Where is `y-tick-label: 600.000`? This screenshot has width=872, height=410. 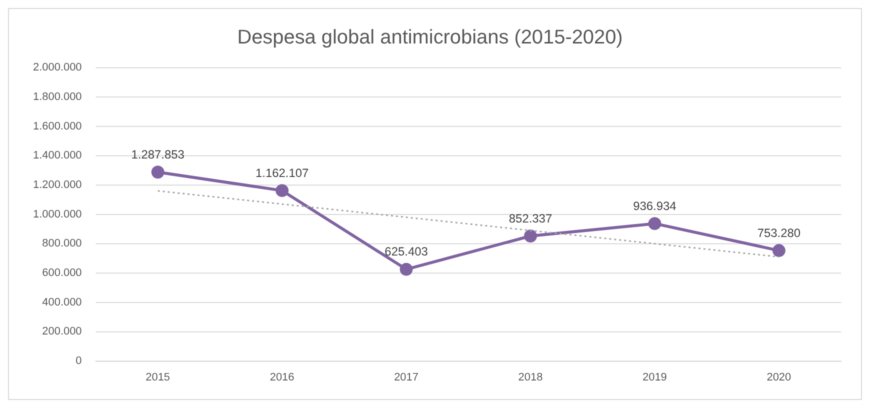
y-tick-label: 600.000 is located at coordinates (62, 273).